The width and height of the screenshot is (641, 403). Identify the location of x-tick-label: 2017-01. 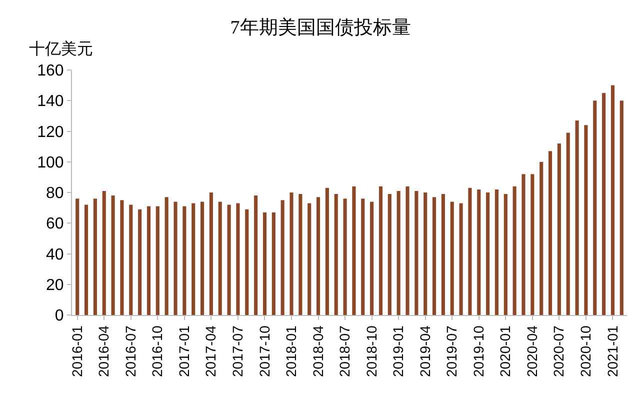
(184, 351).